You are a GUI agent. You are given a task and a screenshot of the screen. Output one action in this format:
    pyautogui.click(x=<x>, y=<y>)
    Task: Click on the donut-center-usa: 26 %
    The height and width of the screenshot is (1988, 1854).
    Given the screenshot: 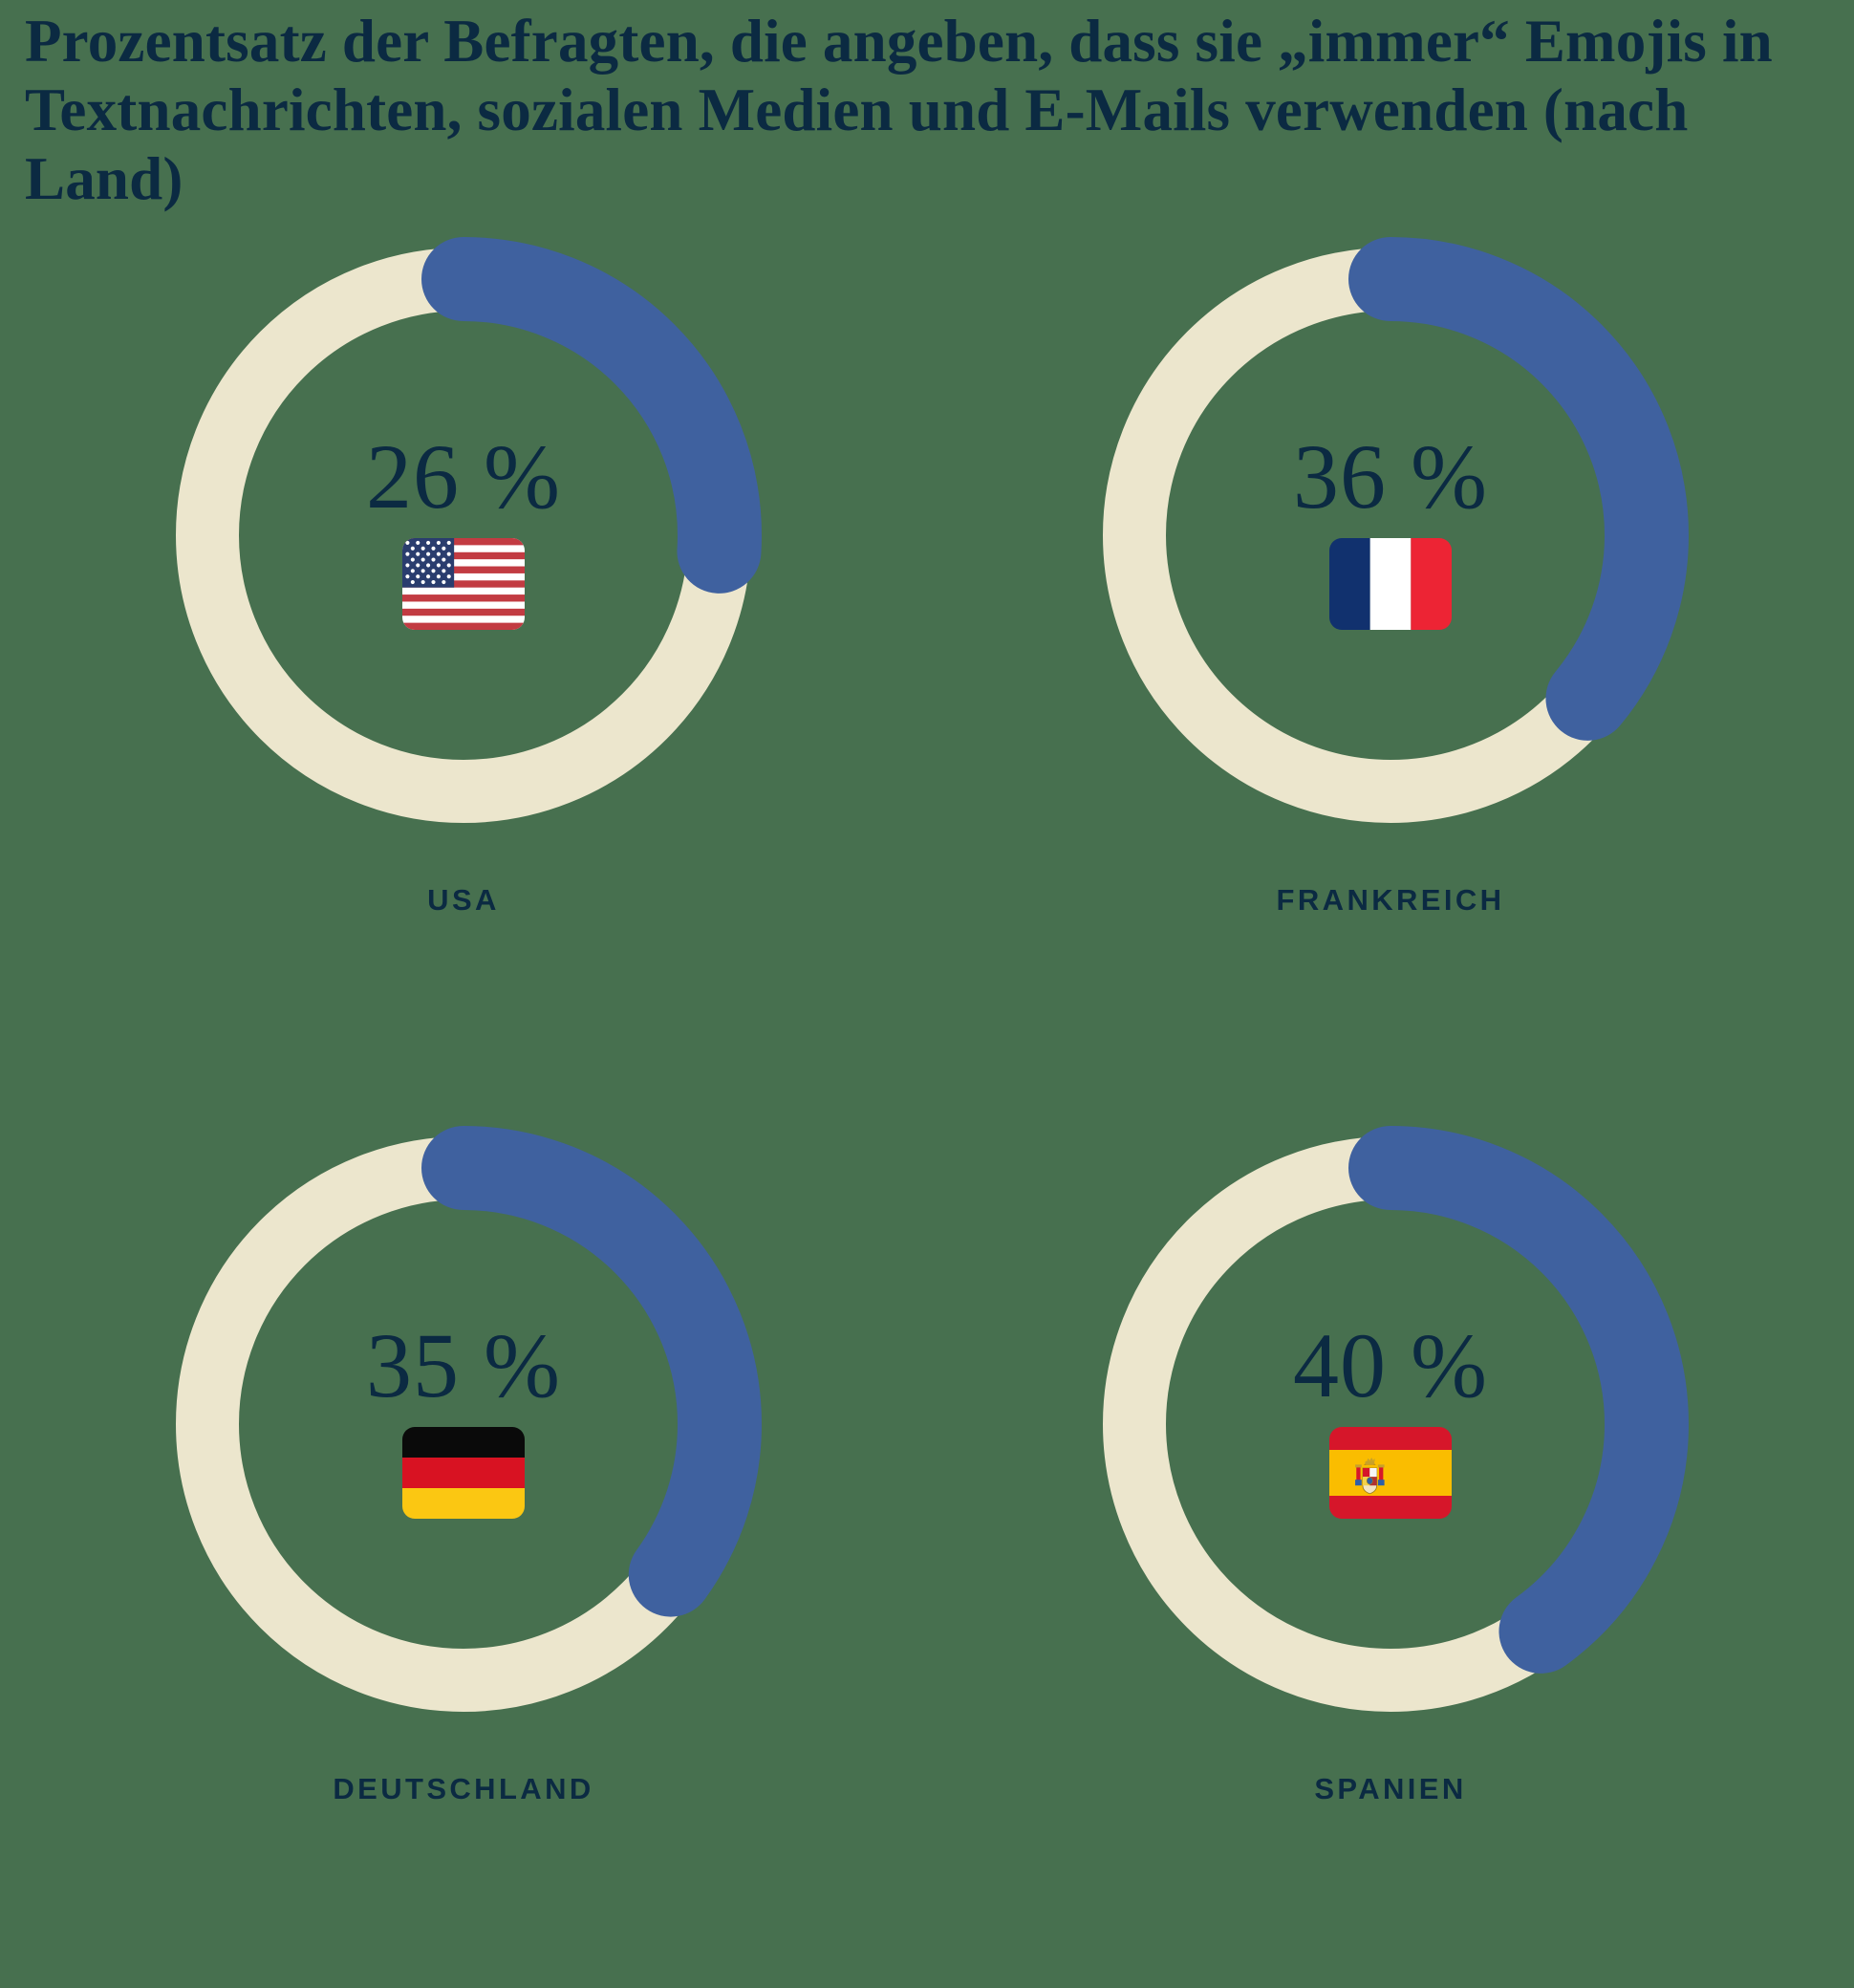 What is the action you would take?
    pyautogui.click(x=463, y=535)
    